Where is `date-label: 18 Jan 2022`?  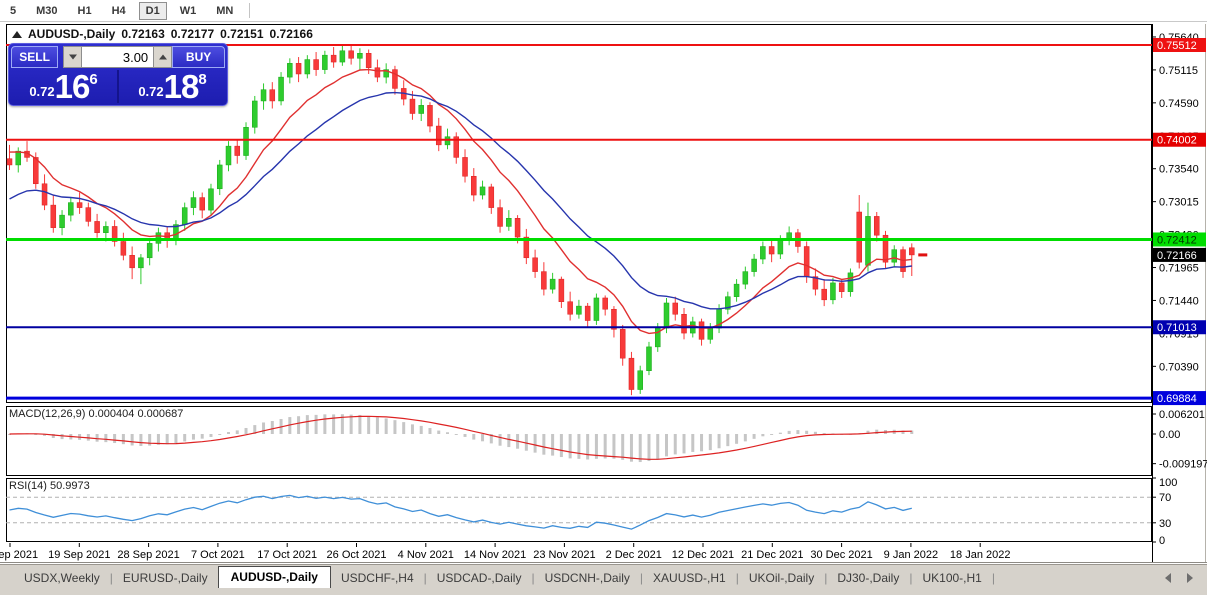
date-label: 18 Jan 2022 is located at coordinates (980, 555).